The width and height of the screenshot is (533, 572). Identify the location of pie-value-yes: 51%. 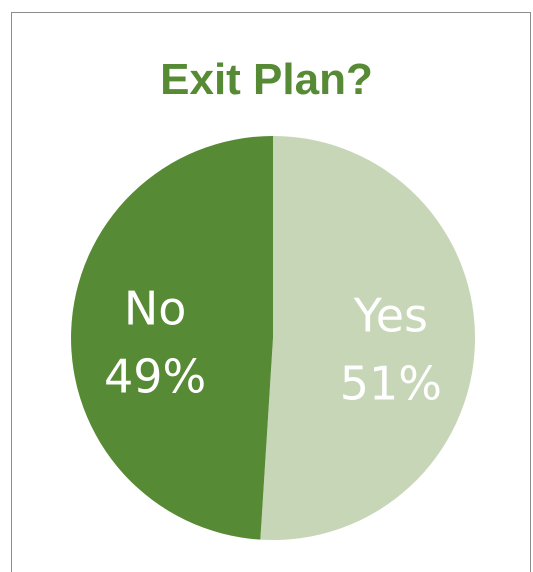
(391, 384).